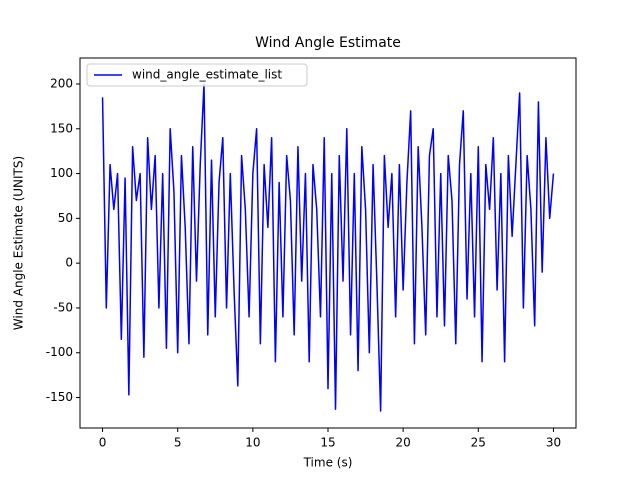 This screenshot has width=640, height=484. I want to click on y-tick-label: -150, so click(59, 397).